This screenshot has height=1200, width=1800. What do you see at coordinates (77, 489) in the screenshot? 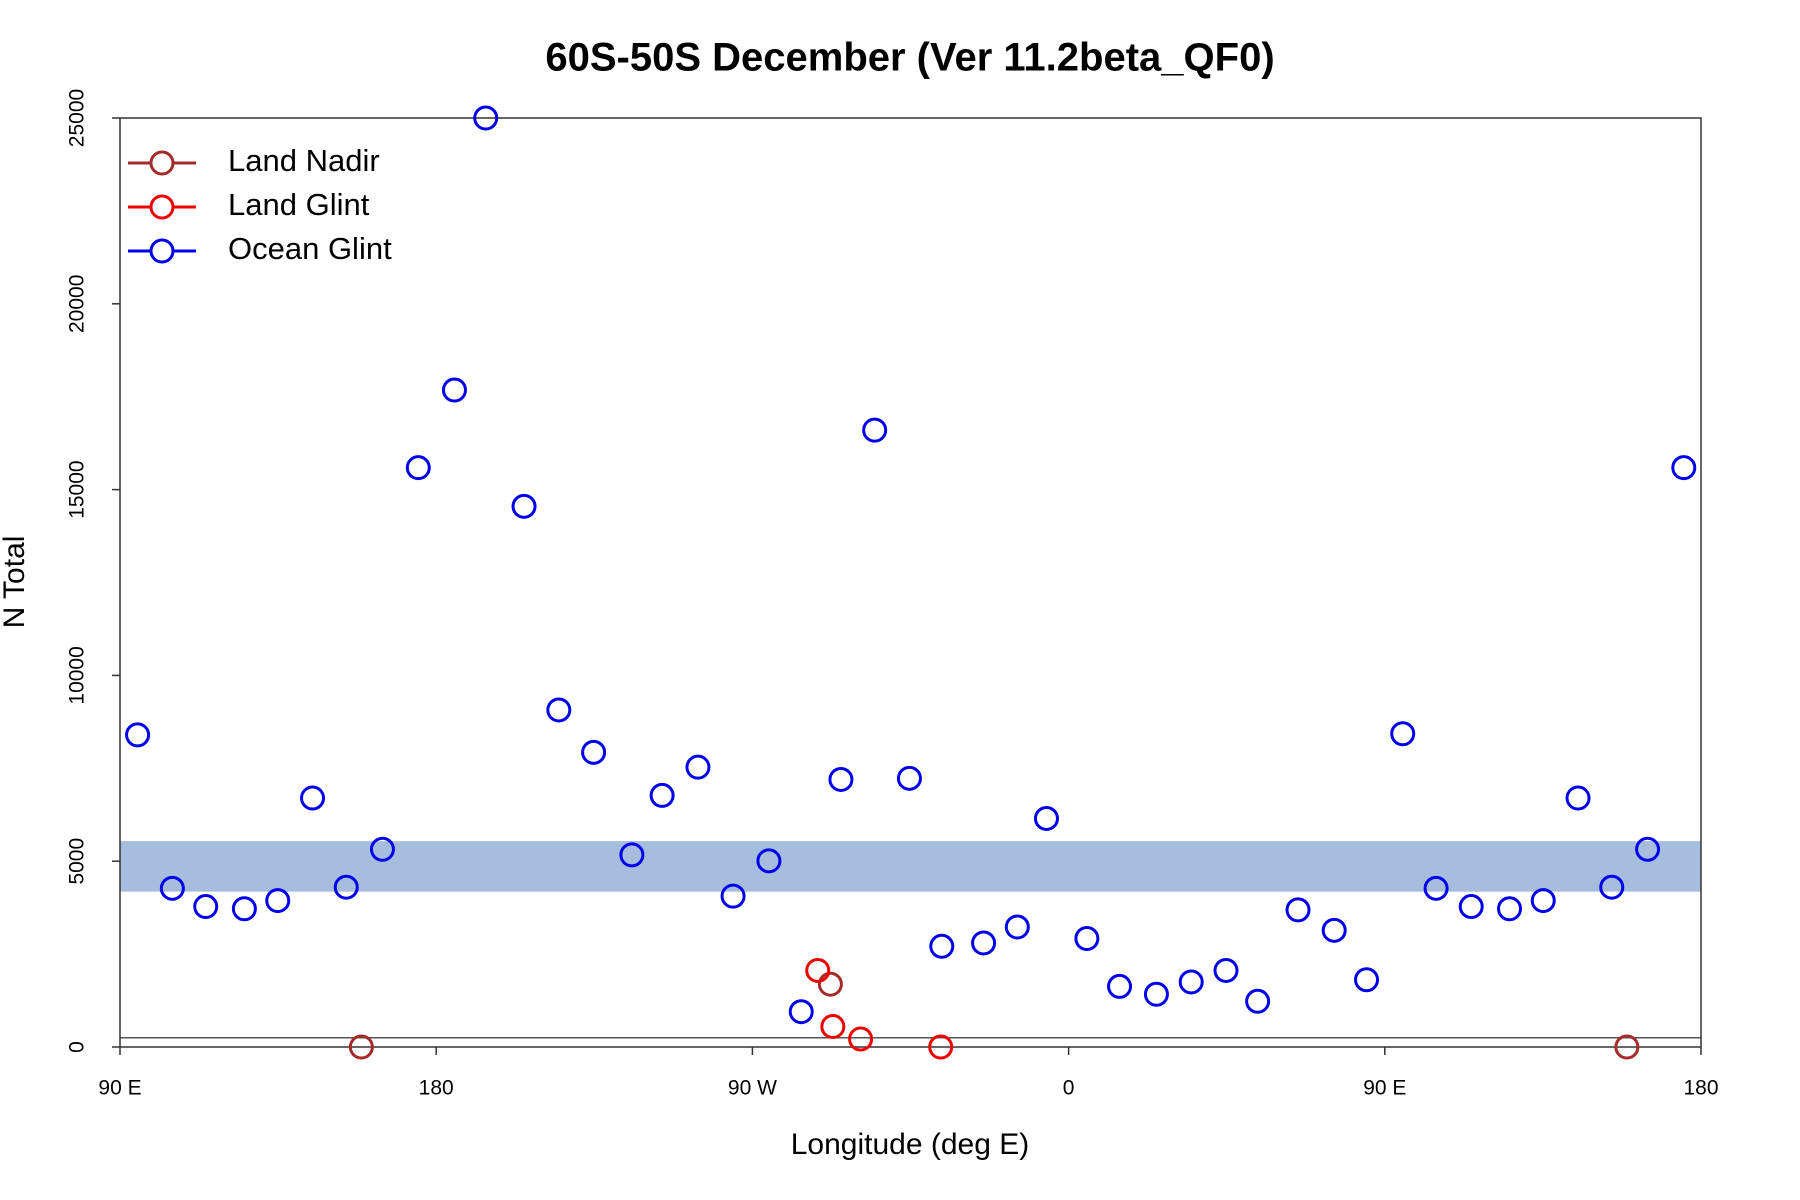
I see `y-tick-label: 15000` at bounding box center [77, 489].